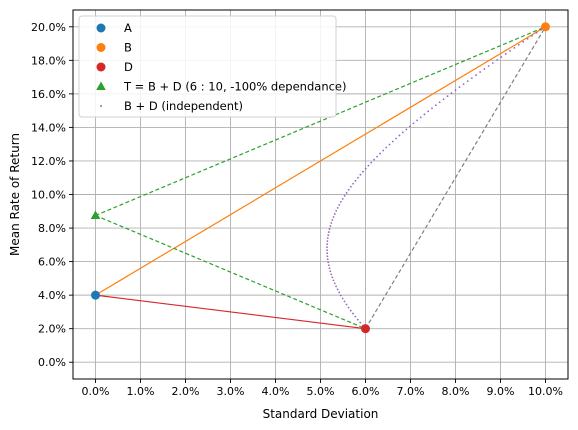 This screenshot has width=578, height=430. What do you see at coordinates (48, 195) in the screenshot?
I see `y-tick-label: 10.0%` at bounding box center [48, 195].